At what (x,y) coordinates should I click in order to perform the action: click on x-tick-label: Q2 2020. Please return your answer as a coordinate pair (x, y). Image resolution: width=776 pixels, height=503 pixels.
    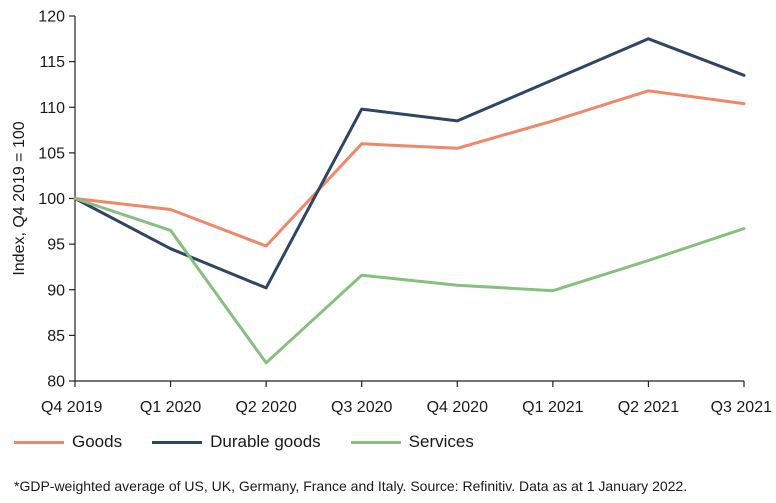
    Looking at the image, I should click on (265, 407).